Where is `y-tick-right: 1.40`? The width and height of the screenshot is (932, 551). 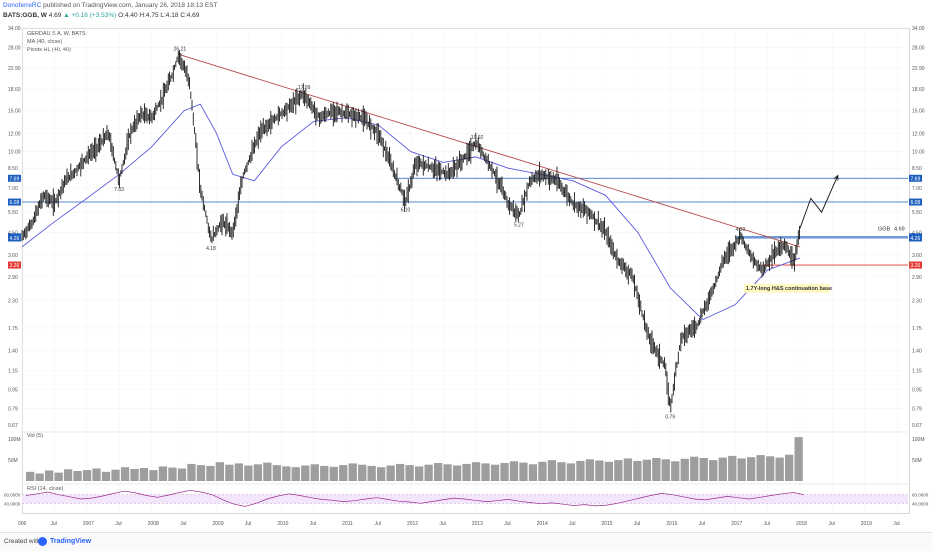 y-tick-right: 1.40 is located at coordinates (917, 351).